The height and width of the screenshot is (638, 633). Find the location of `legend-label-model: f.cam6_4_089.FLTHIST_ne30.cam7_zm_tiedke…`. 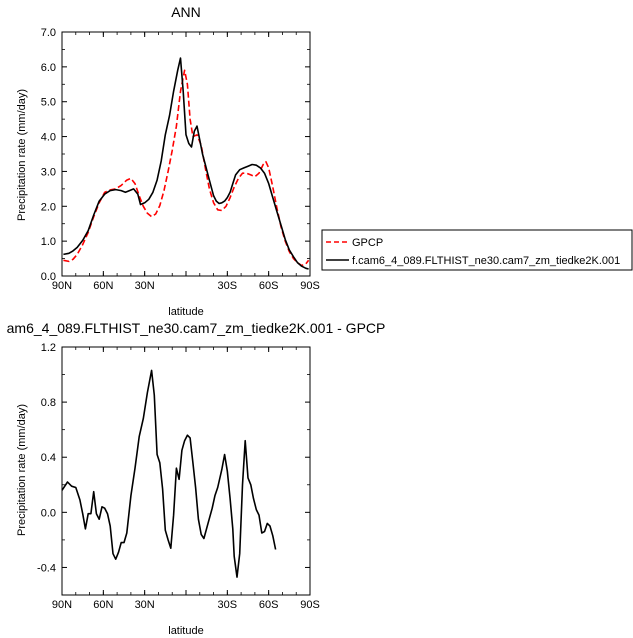

legend-label-model: f.cam6_4_089.FLTHIST_ne30.cam7_zm_tiedke… is located at coordinates (486, 261).